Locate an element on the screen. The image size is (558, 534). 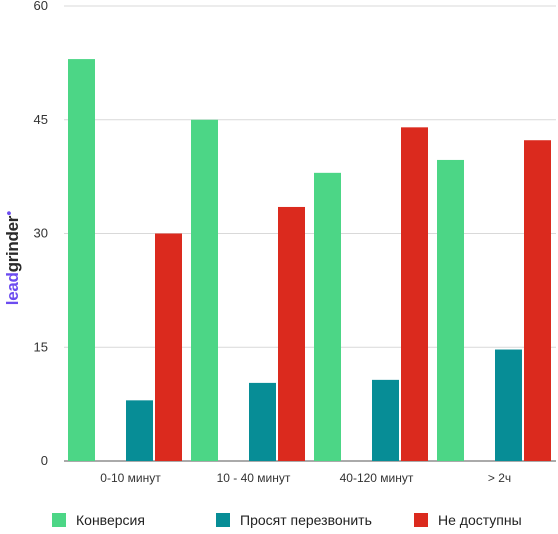
legend-item-unavailable: Не доступны is located at coordinates (468, 520).